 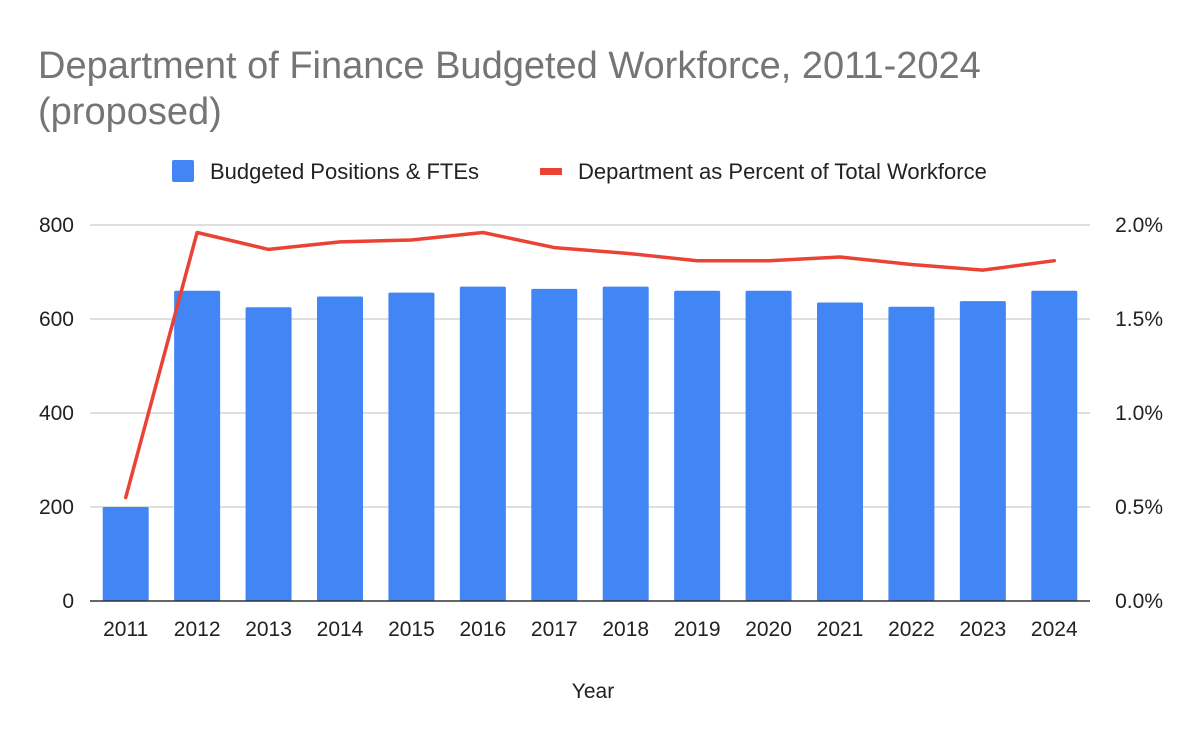 I want to click on legend-bar-label: Budgeted Positions & FTEs, so click(x=344, y=171).